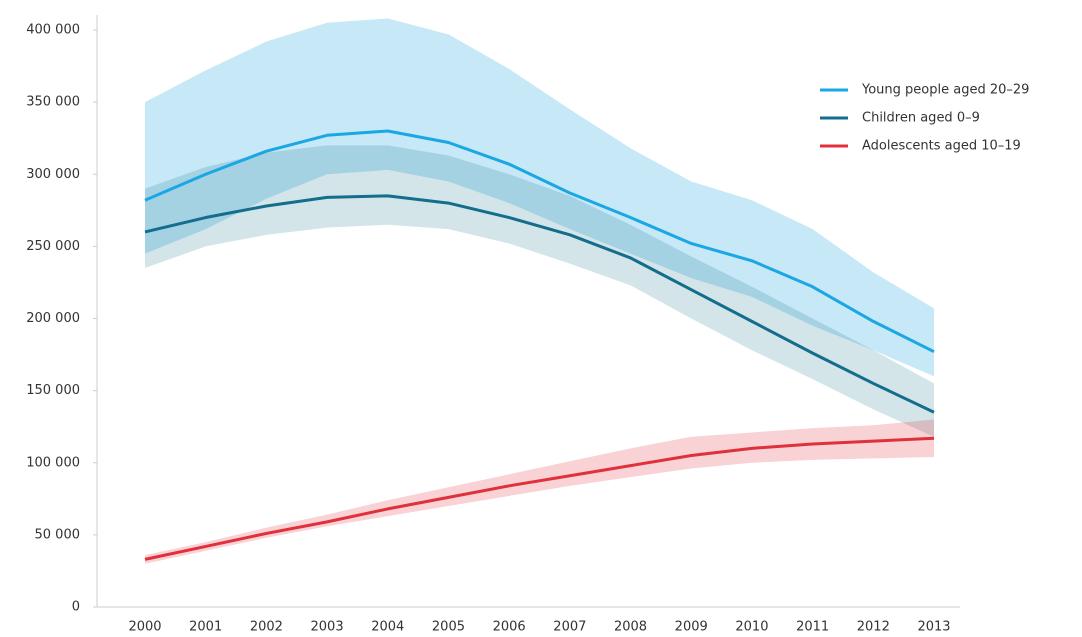  I want to click on x-tick-label: 2012, so click(873, 627).